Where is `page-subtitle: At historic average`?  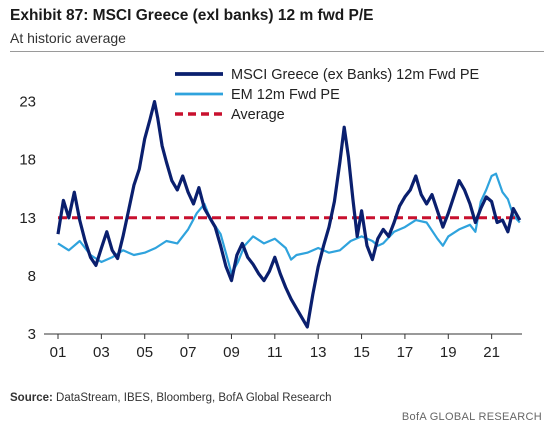 page-subtitle: At historic average is located at coordinates (68, 38).